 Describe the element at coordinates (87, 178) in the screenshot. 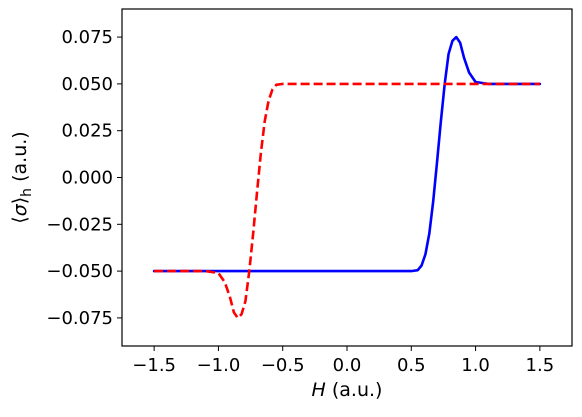

I see `y-tick-label: 0.000` at that location.